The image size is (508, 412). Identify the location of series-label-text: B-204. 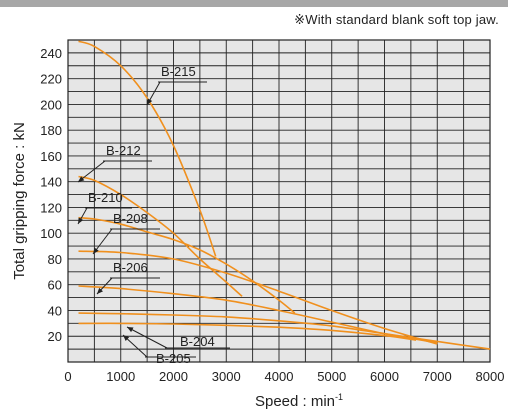
(197, 341).